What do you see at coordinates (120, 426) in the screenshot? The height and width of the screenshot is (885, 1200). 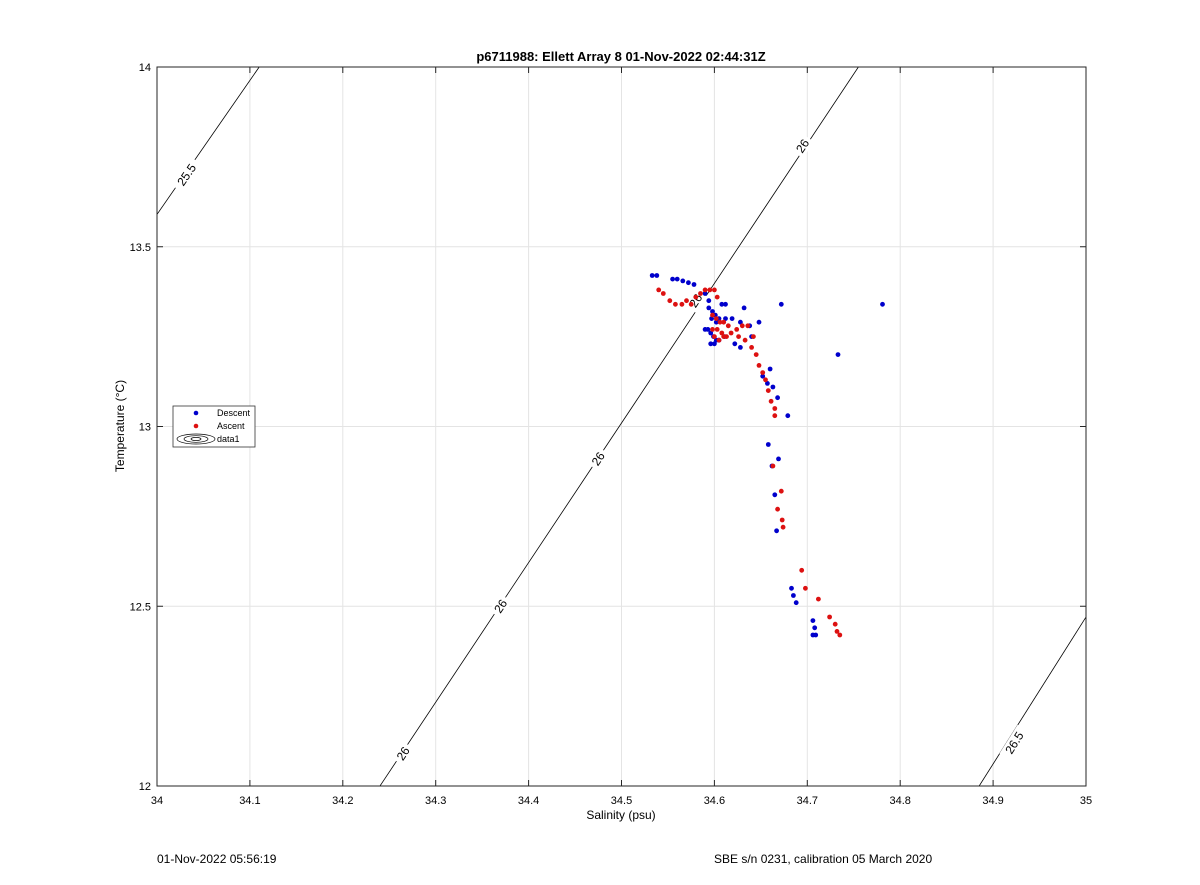 I see `y-axis-label: Temperature (°C)` at bounding box center [120, 426].